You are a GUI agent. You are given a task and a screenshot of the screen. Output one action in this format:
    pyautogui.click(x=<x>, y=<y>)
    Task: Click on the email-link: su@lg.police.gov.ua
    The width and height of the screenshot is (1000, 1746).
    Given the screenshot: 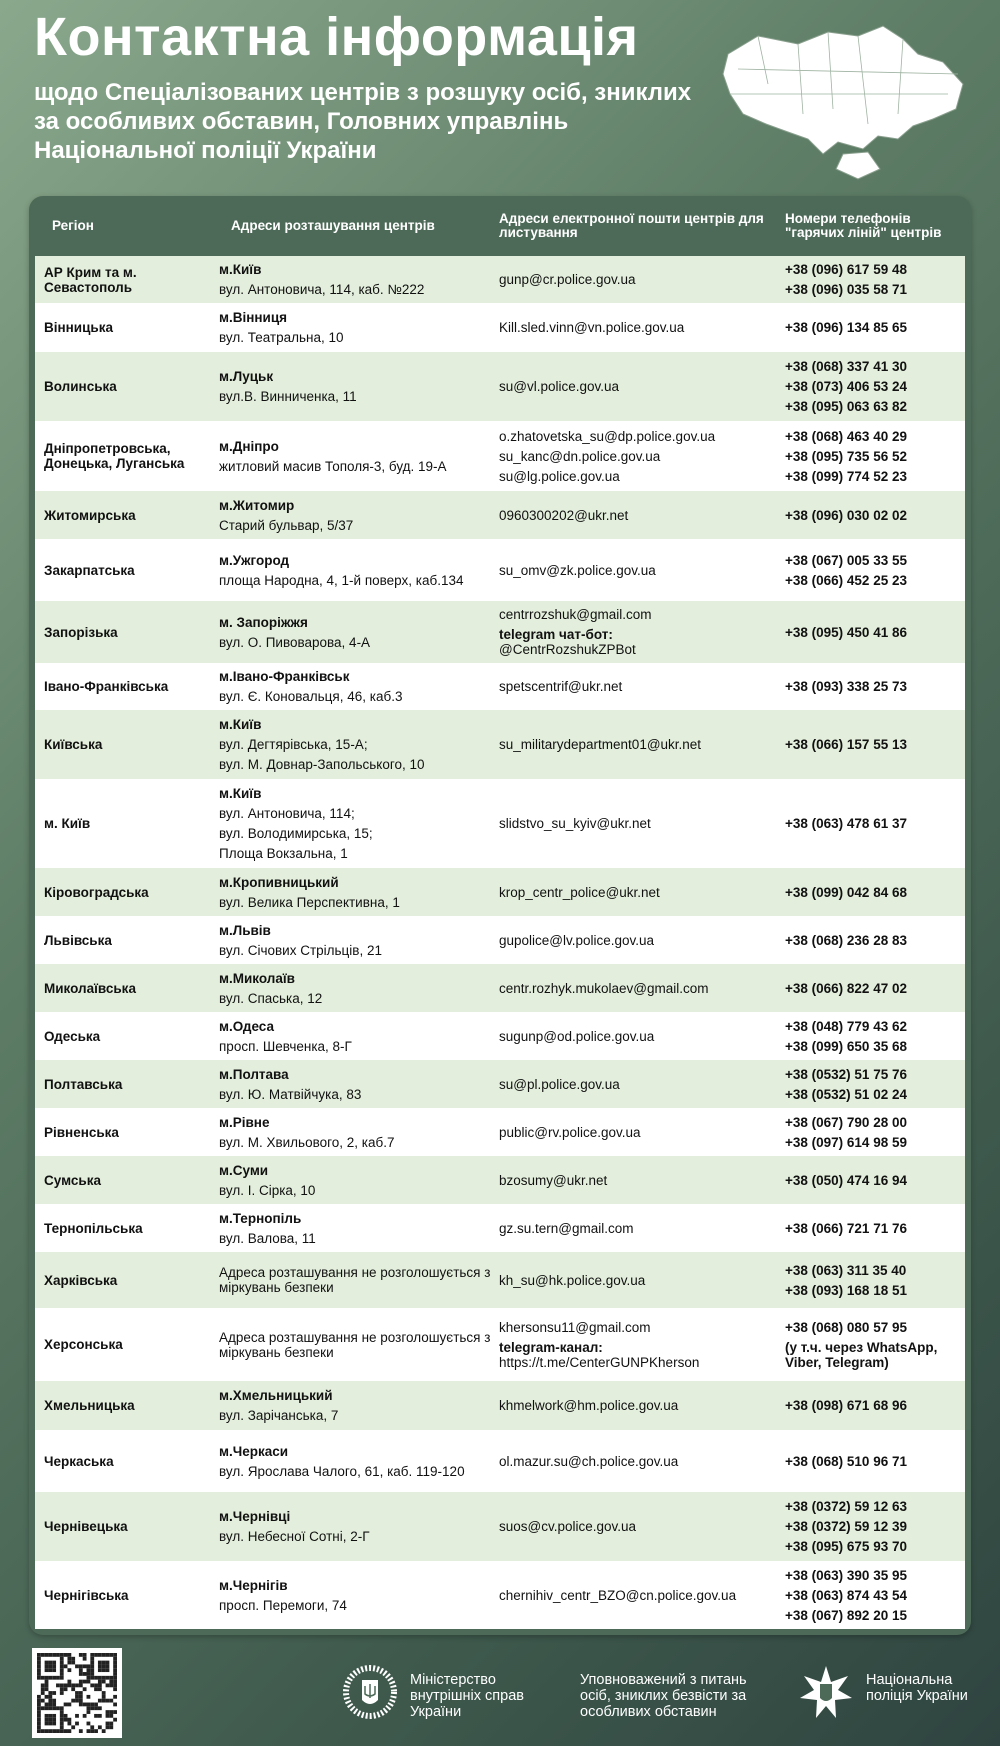 What is the action you would take?
    pyautogui.click(x=559, y=476)
    